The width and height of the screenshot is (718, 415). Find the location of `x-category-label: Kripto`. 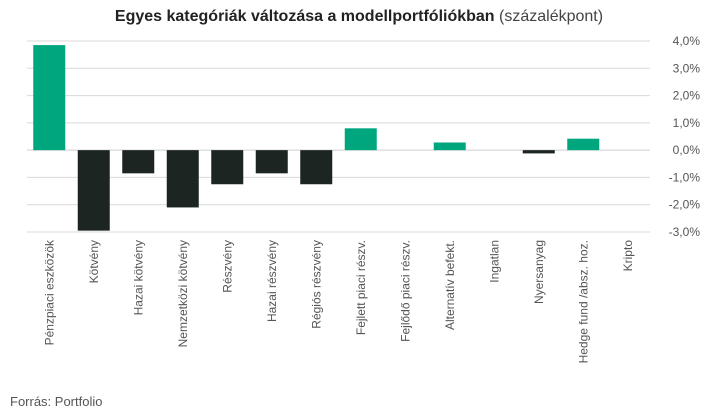

x-category-label: Kripto is located at coordinates (628, 256).